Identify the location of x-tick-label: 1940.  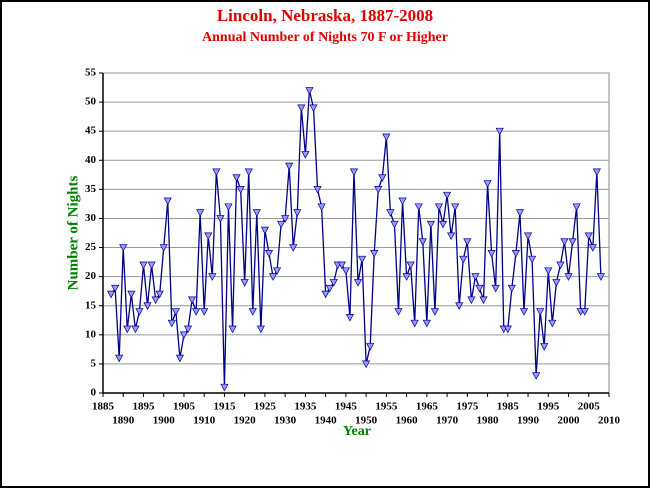
(326, 421).